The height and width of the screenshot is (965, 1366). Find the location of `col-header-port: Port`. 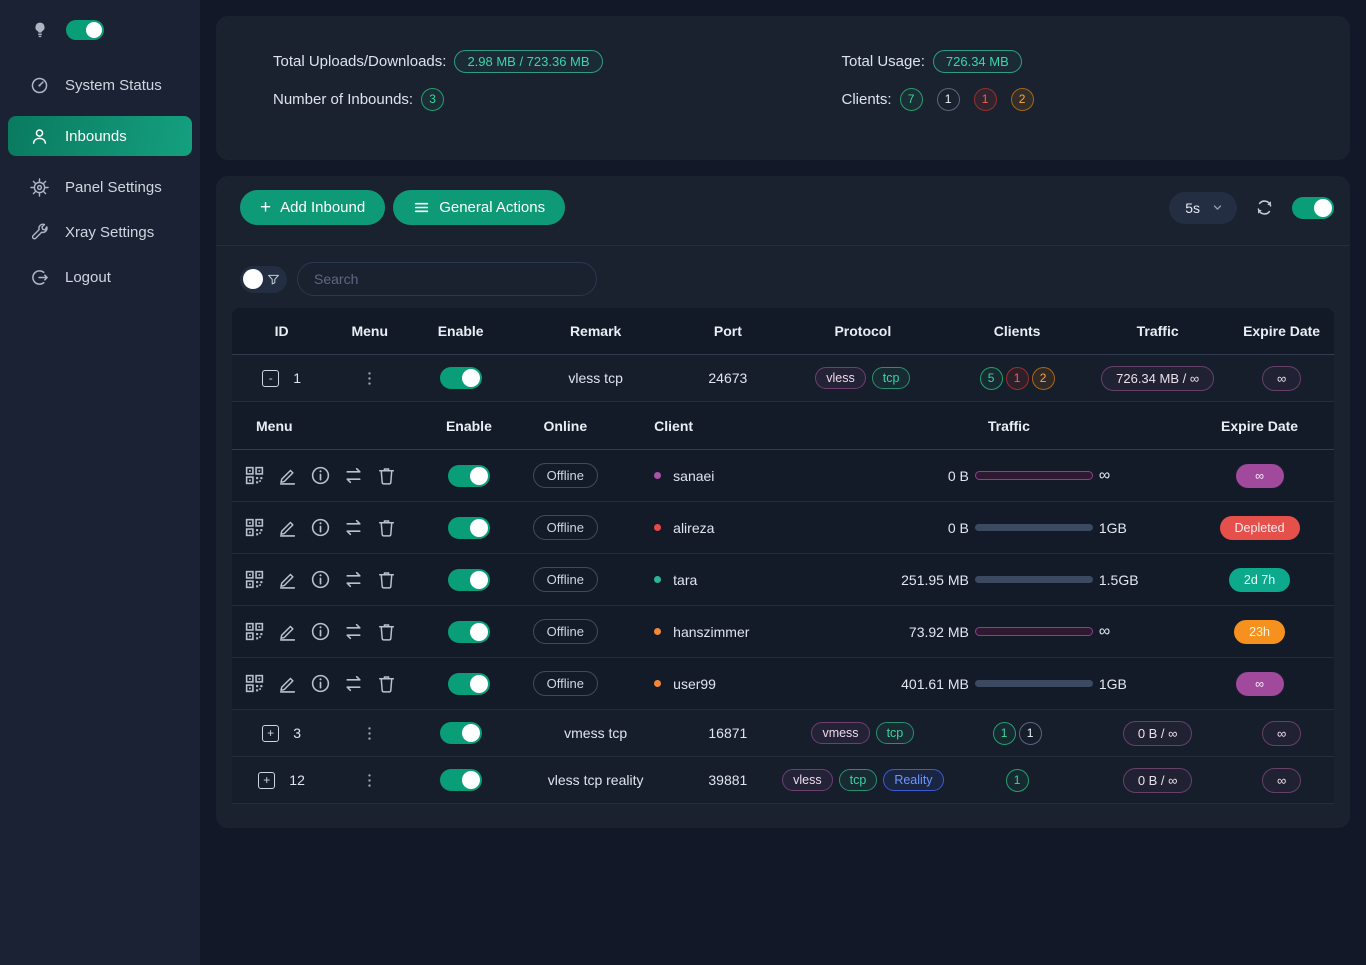

col-header-port: Port is located at coordinates (727, 331).